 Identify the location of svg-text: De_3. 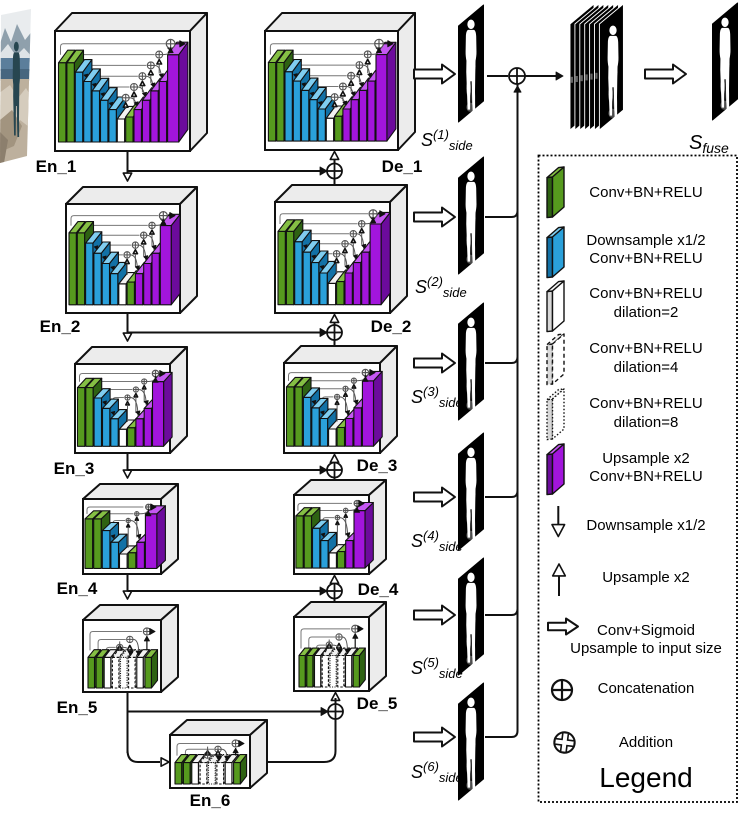
(377, 465).